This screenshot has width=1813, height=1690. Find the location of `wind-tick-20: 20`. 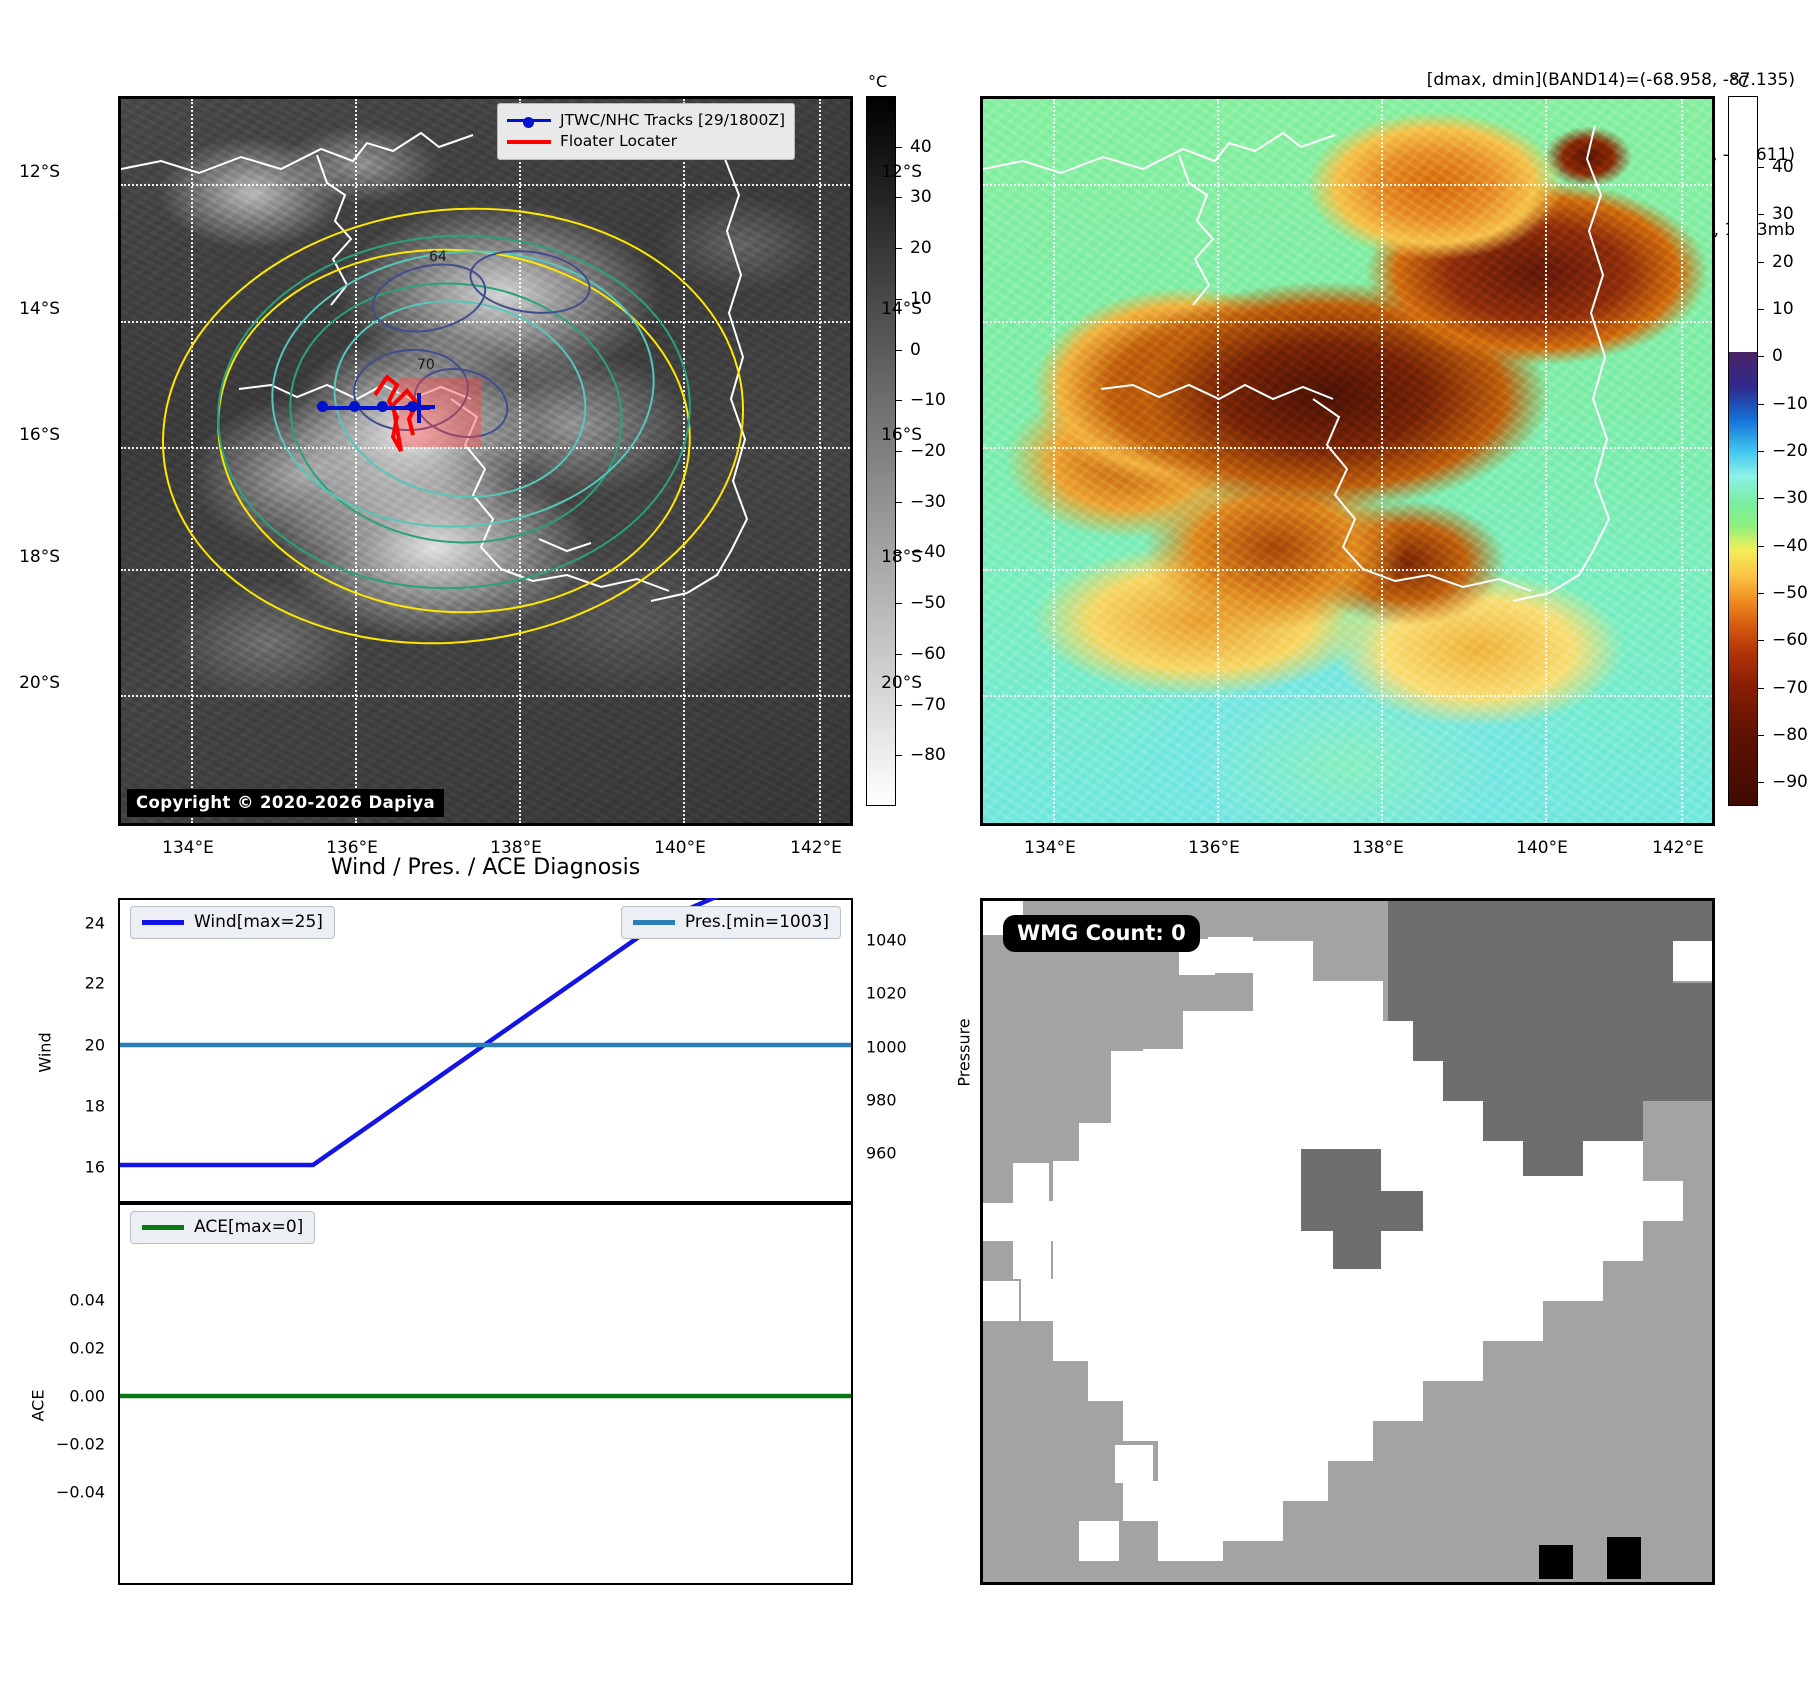

wind-tick-20: 20 is located at coordinates (94, 1045).